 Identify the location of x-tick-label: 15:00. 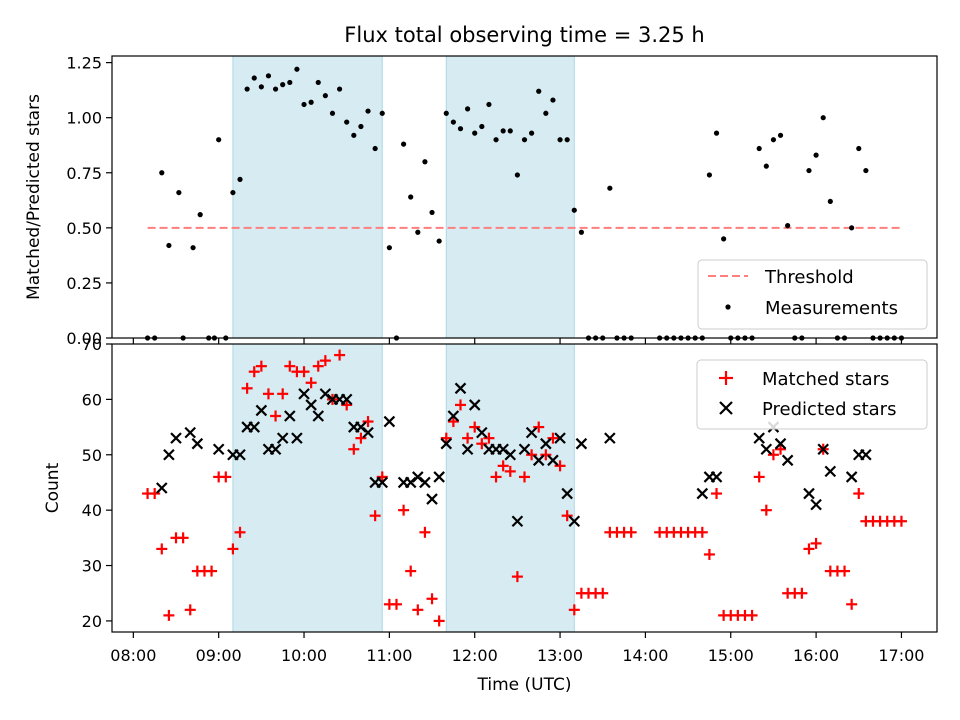
(731, 655).